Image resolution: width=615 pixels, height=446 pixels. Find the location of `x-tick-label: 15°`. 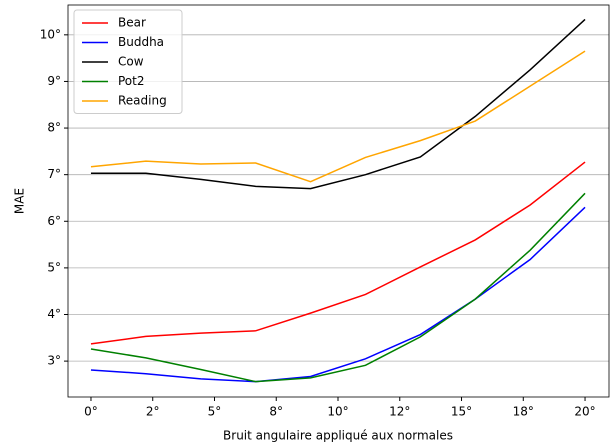

x-tick-label: 15° is located at coordinates (461, 412).